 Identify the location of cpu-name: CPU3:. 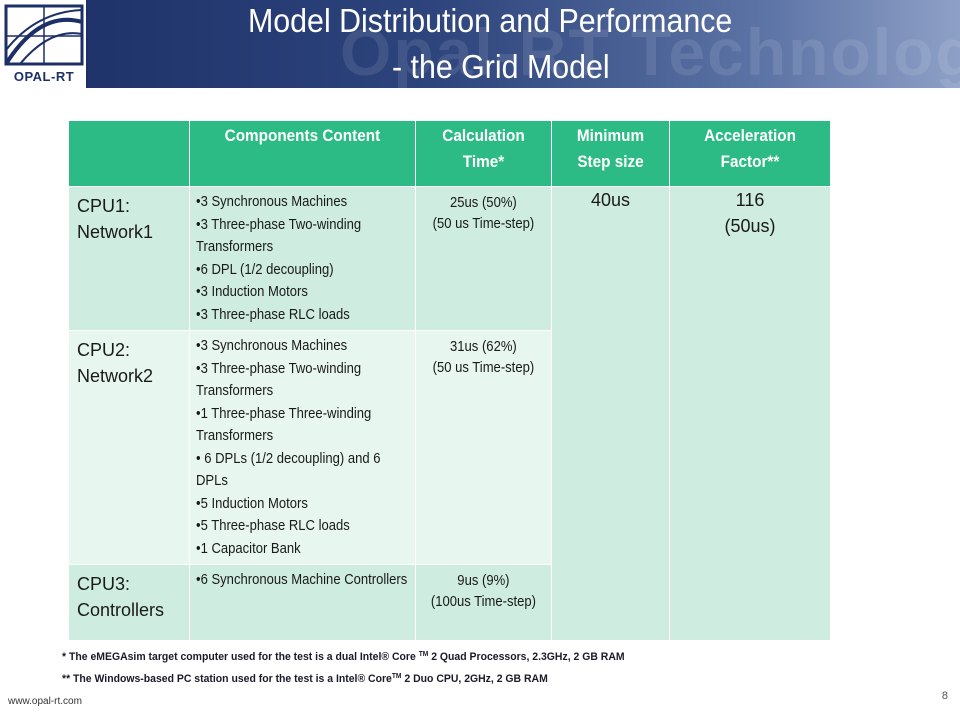
(104, 584).